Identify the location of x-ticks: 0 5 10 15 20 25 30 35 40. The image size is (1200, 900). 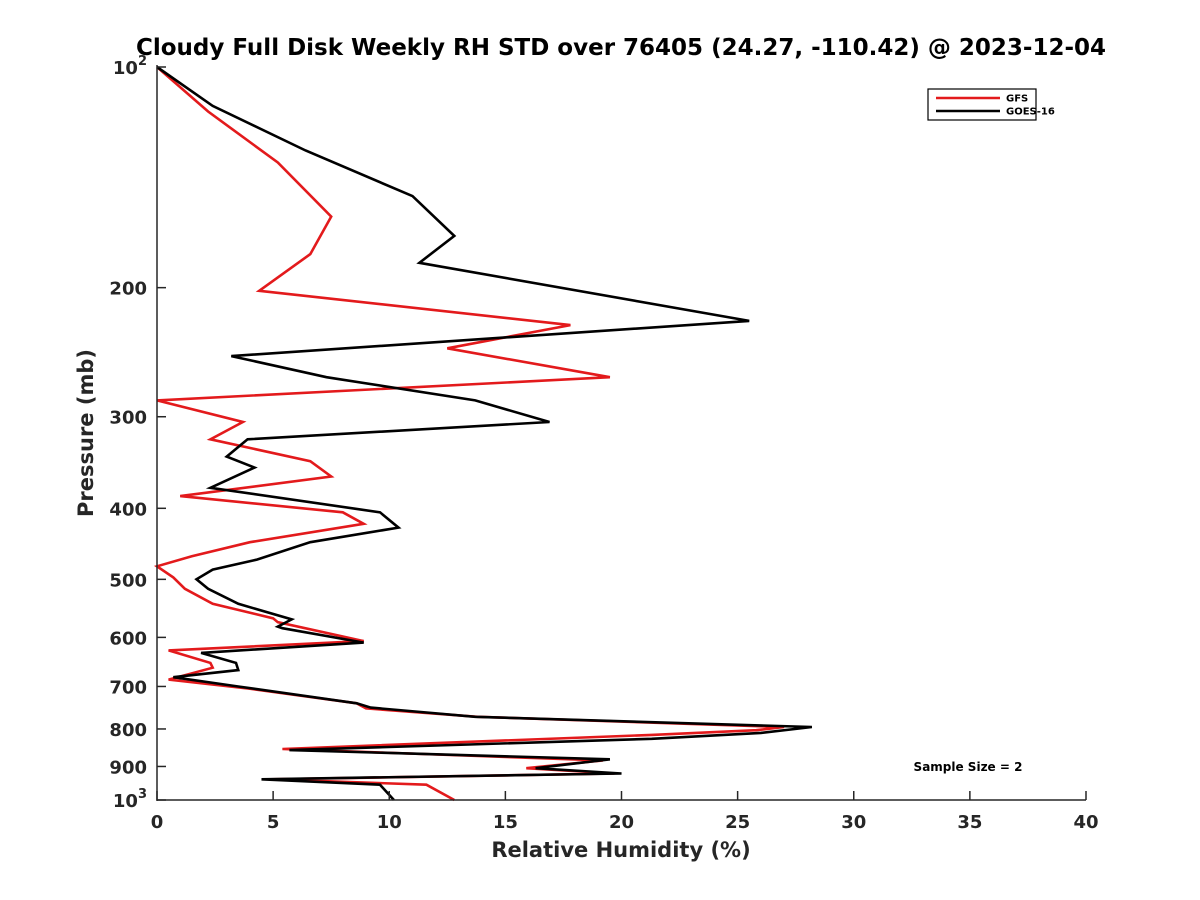
(625, 812).